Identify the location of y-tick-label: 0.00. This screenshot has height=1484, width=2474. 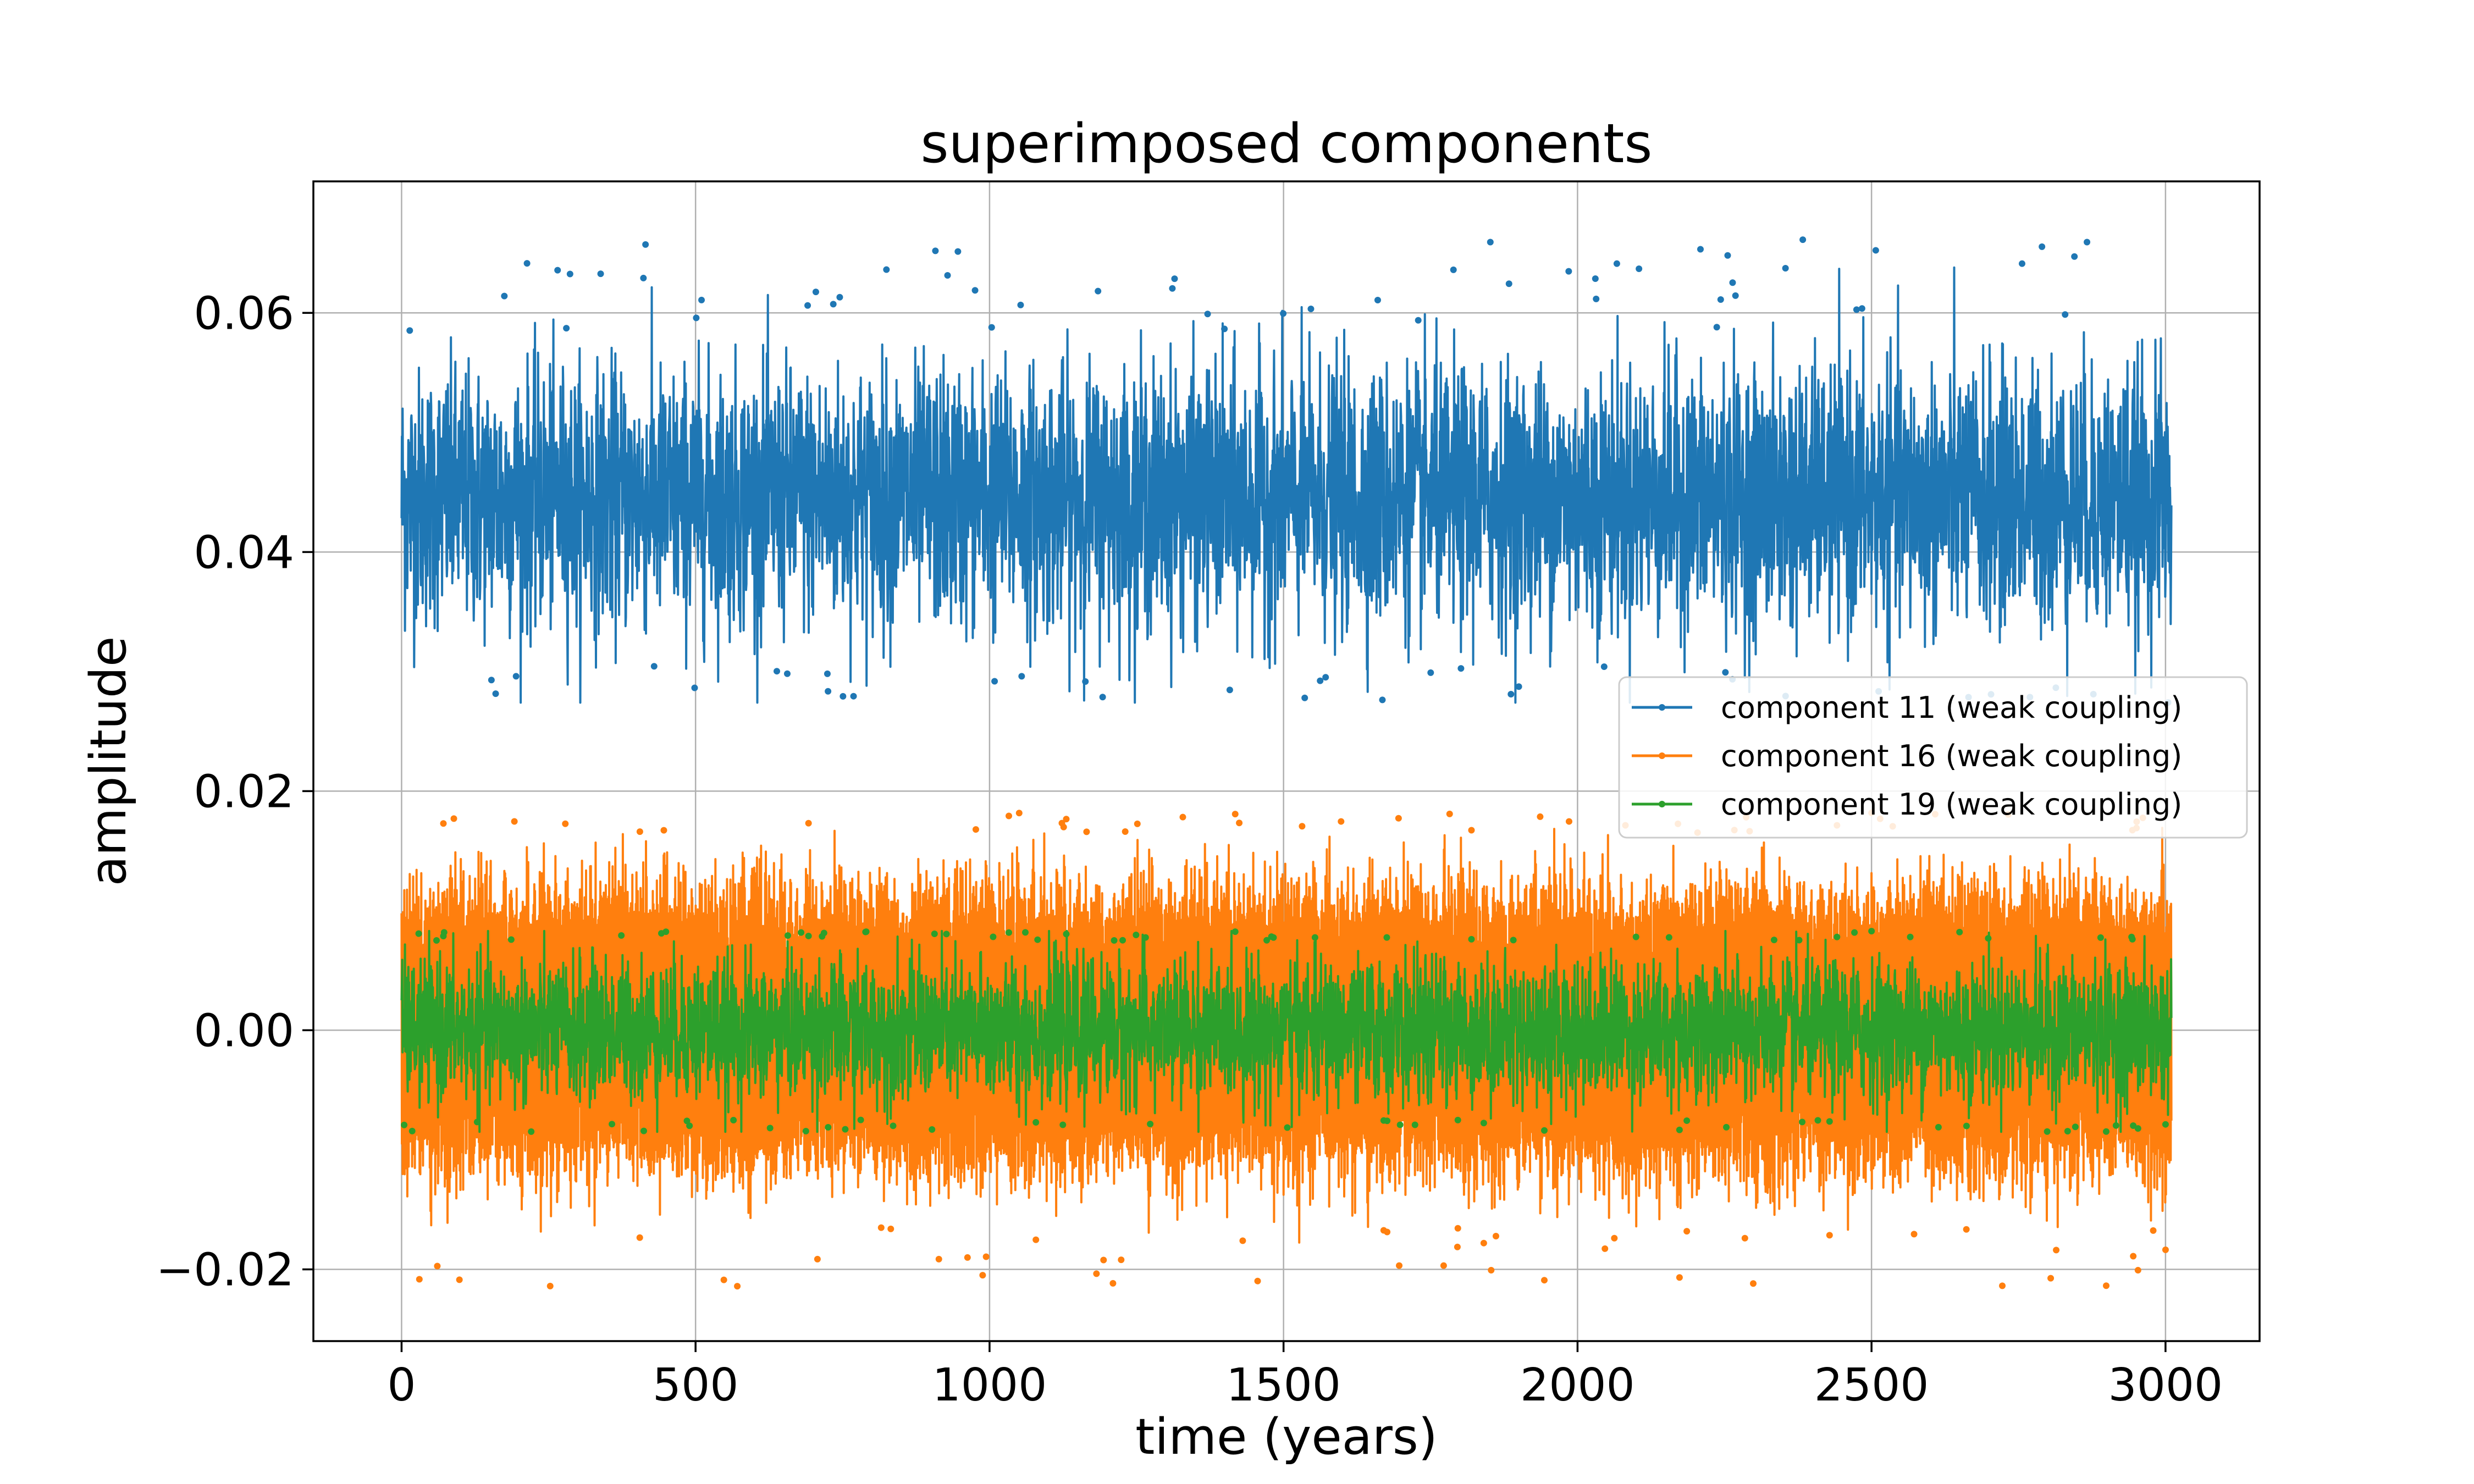
(244, 1031).